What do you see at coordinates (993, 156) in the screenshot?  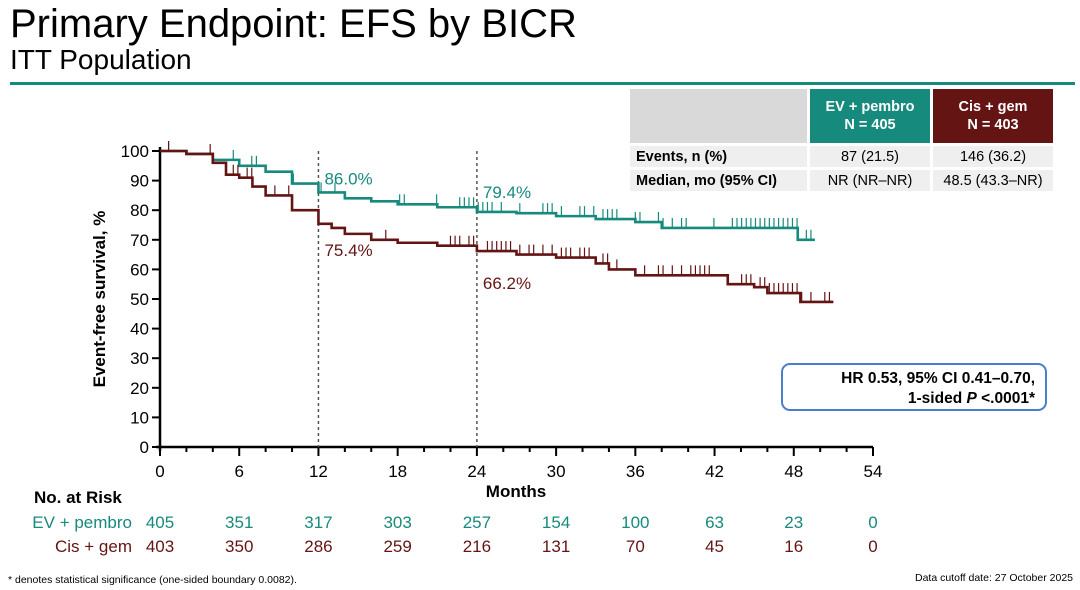 I see `row-value: 146 (36.2)` at bounding box center [993, 156].